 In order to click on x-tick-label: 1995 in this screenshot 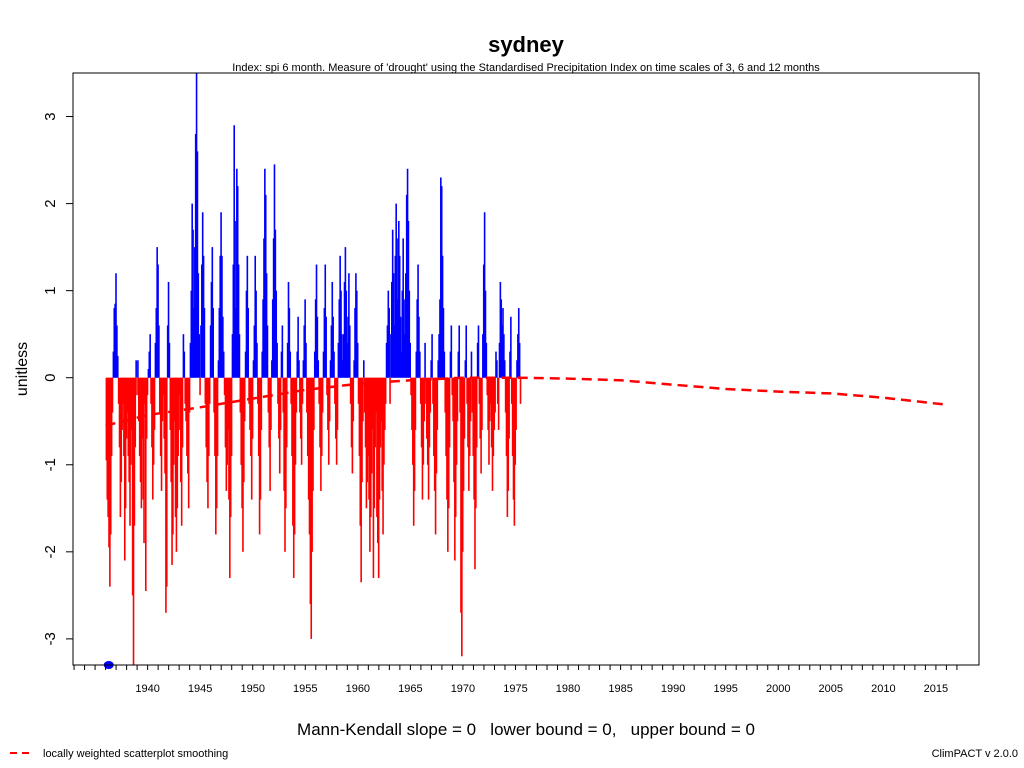, I will do `click(725, 689)`.